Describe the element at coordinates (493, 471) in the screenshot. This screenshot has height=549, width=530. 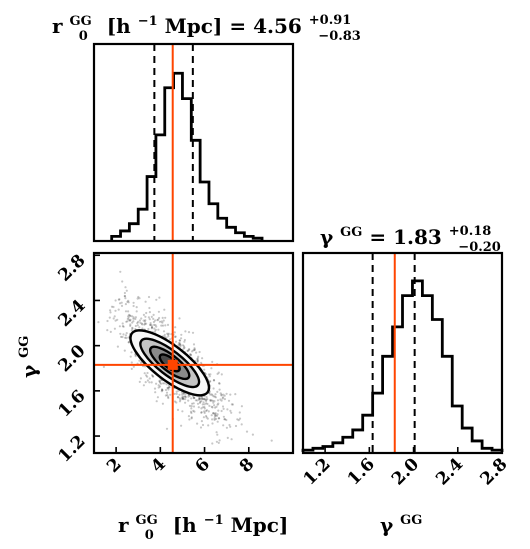
I see `gamma-x-tick-label-4: 2.8` at that location.